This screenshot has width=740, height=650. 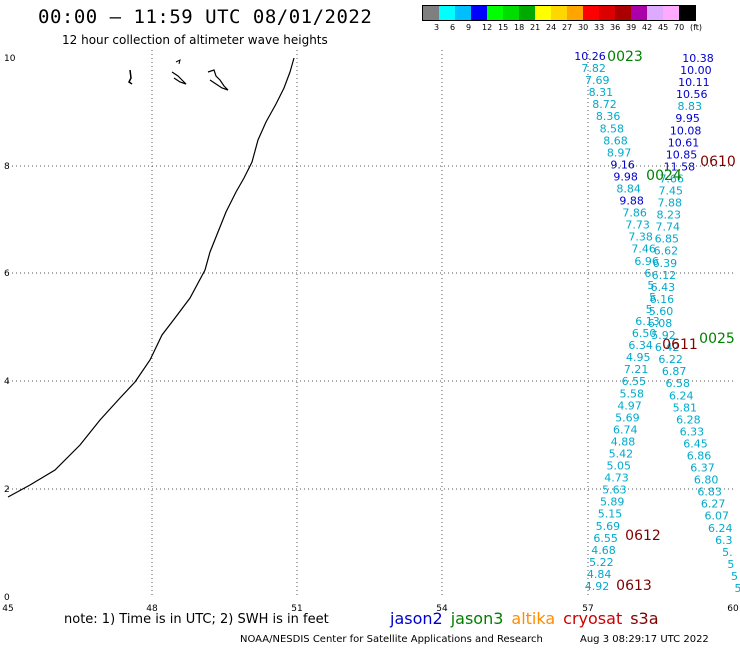 What do you see at coordinates (727, 552) in the screenshot?
I see `swh-value-track-b: 5.` at bounding box center [727, 552].